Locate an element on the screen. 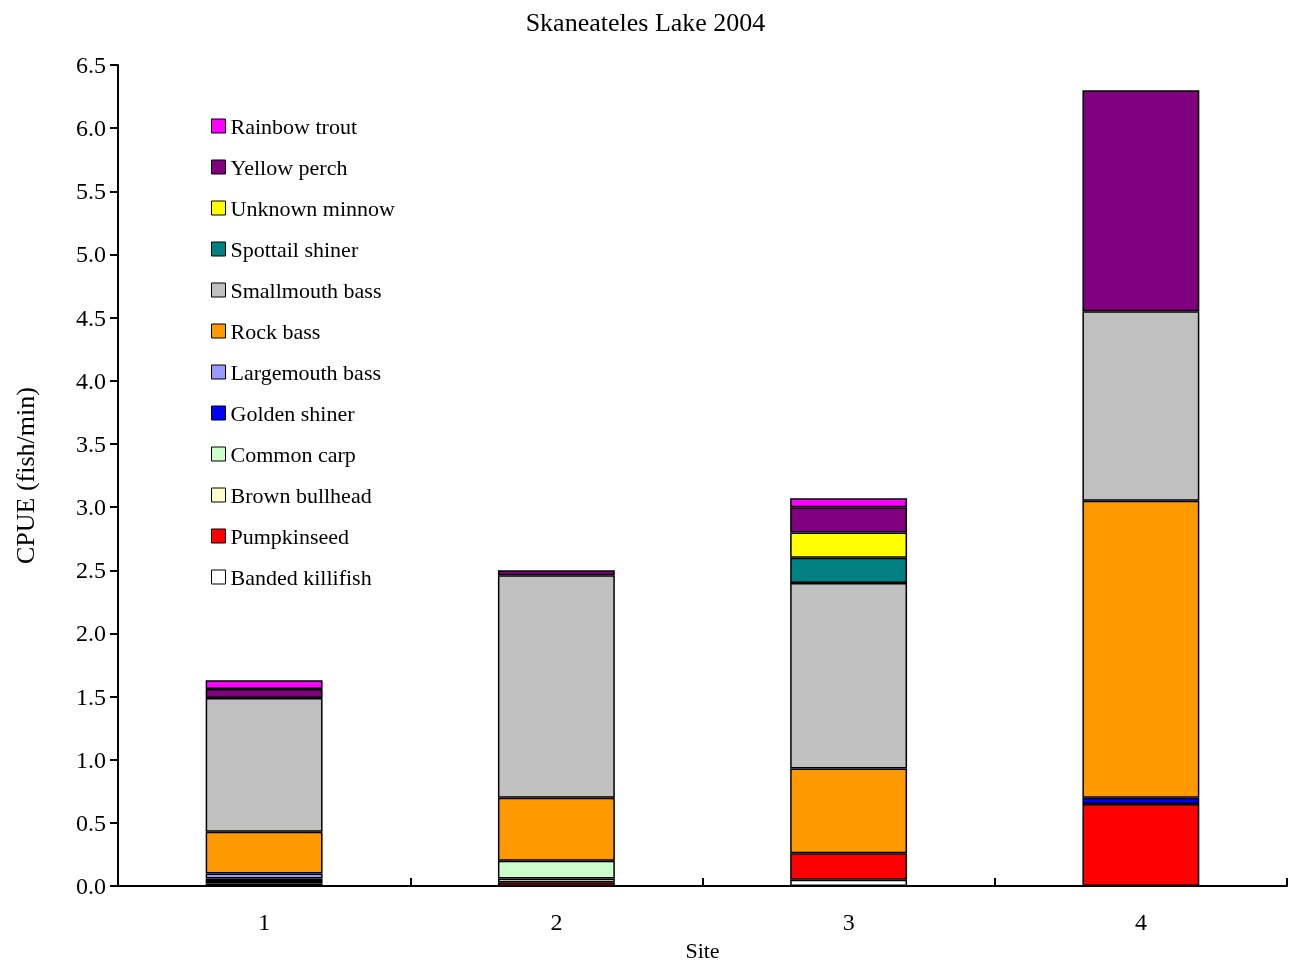 The height and width of the screenshot is (966, 1291). y-tick-label: 0.0 is located at coordinates (91, 886).